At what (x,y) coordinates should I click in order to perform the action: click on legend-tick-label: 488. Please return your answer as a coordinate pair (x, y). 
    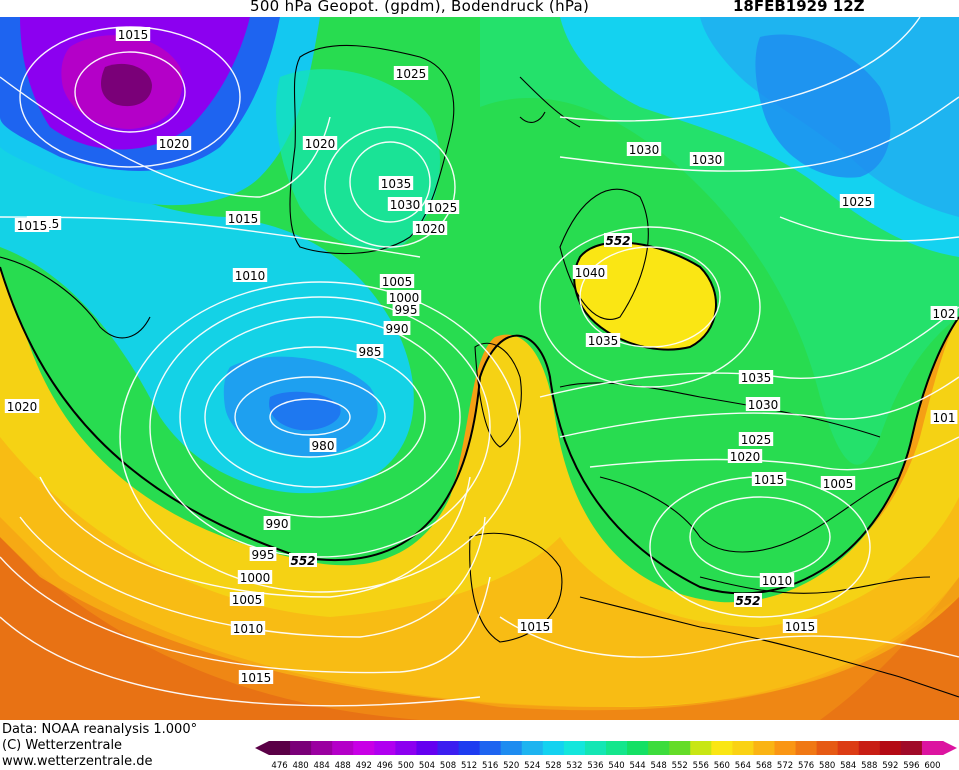
    Looking at the image, I should click on (343, 765).